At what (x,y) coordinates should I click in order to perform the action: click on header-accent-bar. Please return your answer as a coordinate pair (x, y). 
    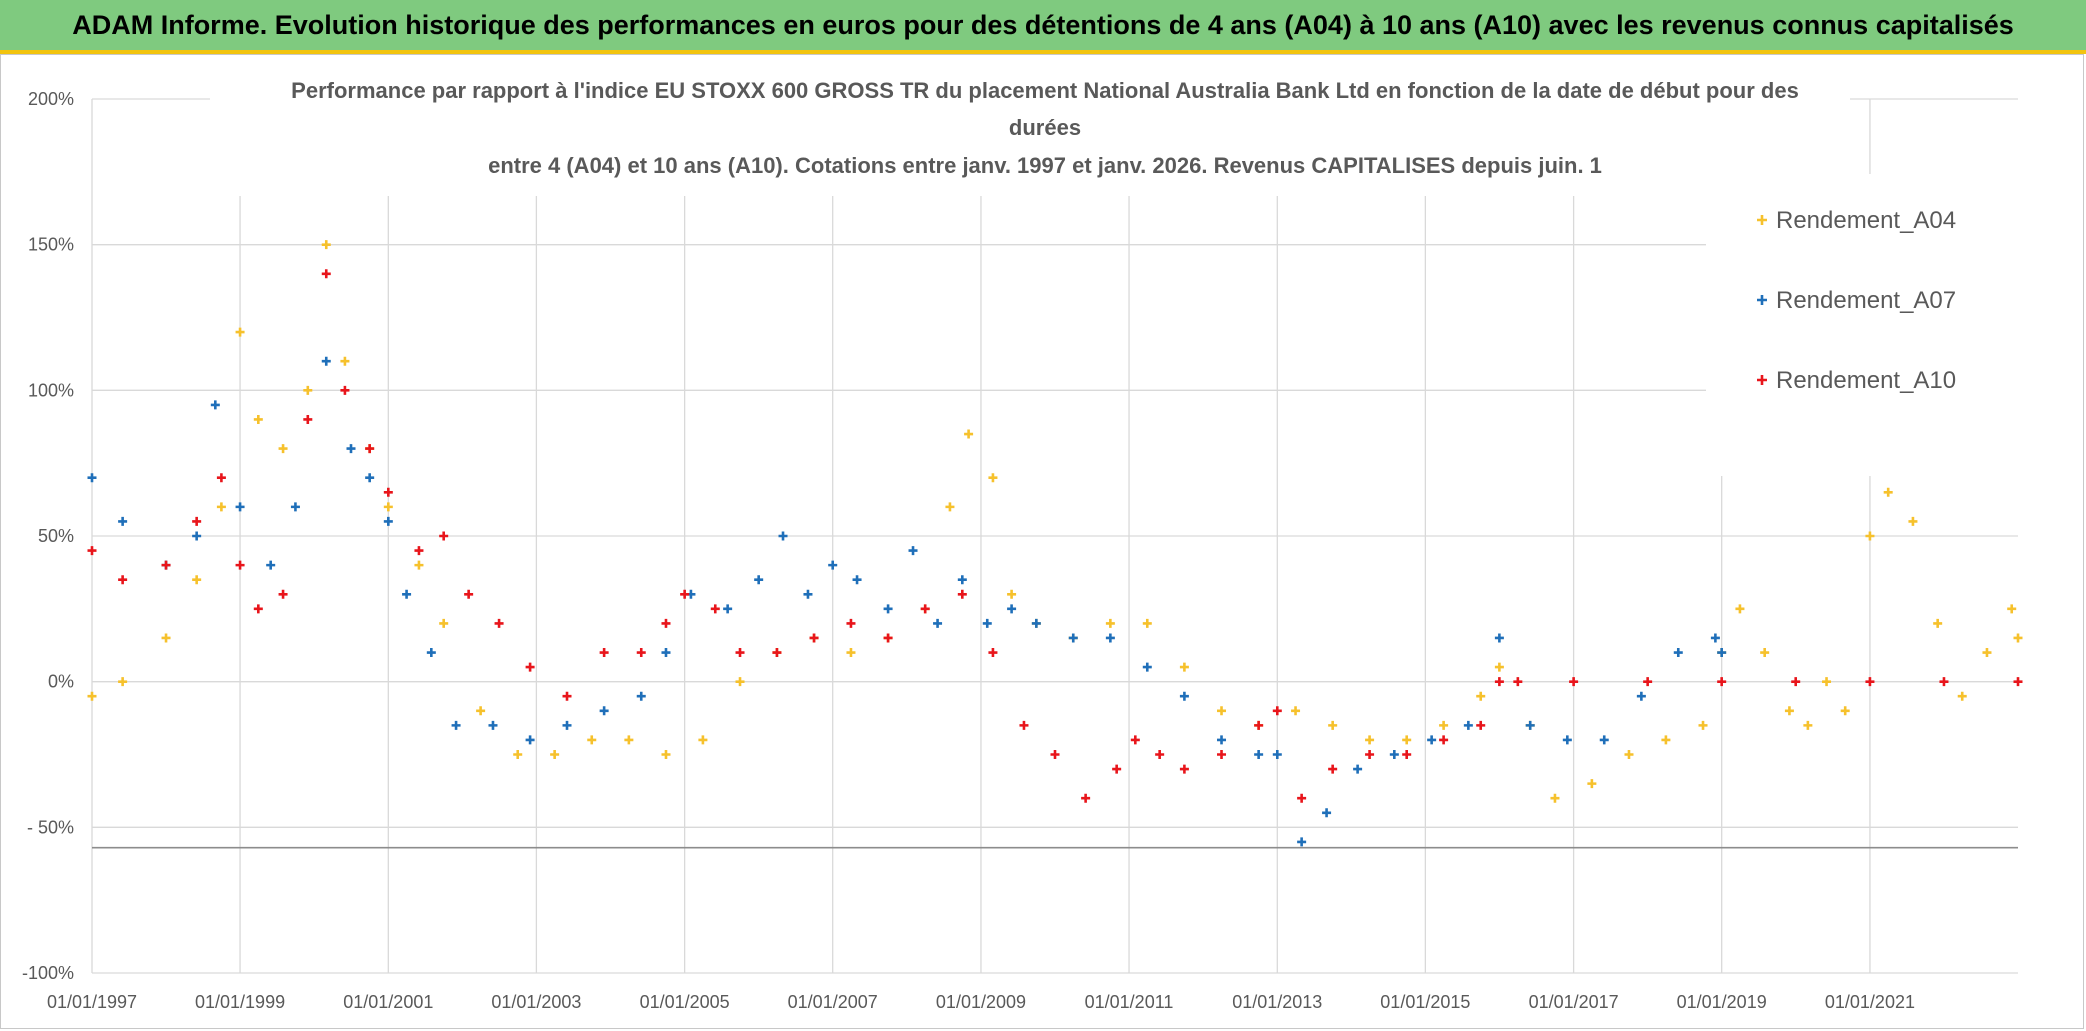
    Looking at the image, I should click on (1043, 52).